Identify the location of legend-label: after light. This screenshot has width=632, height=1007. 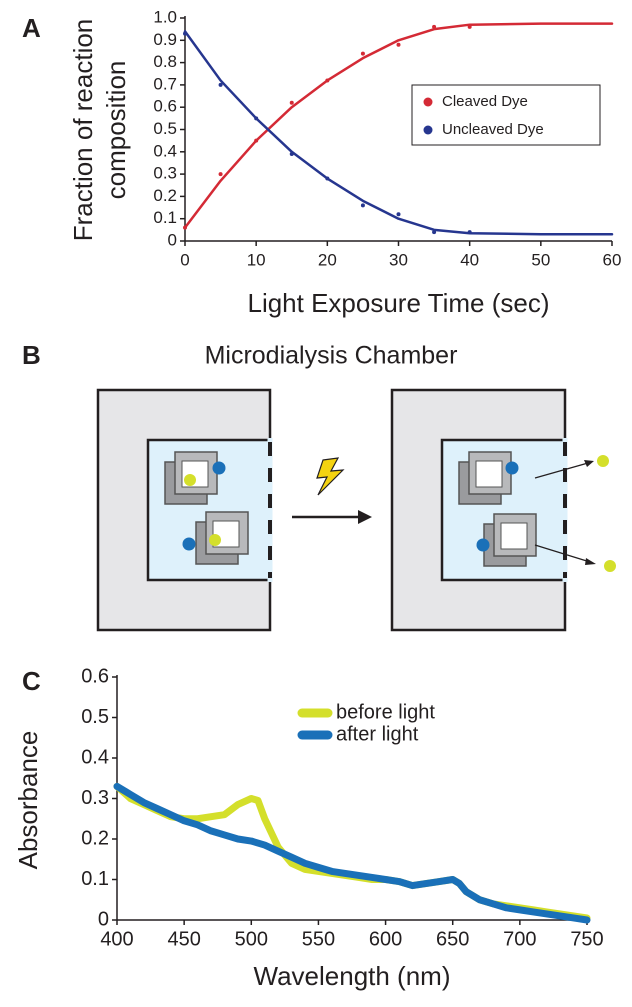
(377, 734).